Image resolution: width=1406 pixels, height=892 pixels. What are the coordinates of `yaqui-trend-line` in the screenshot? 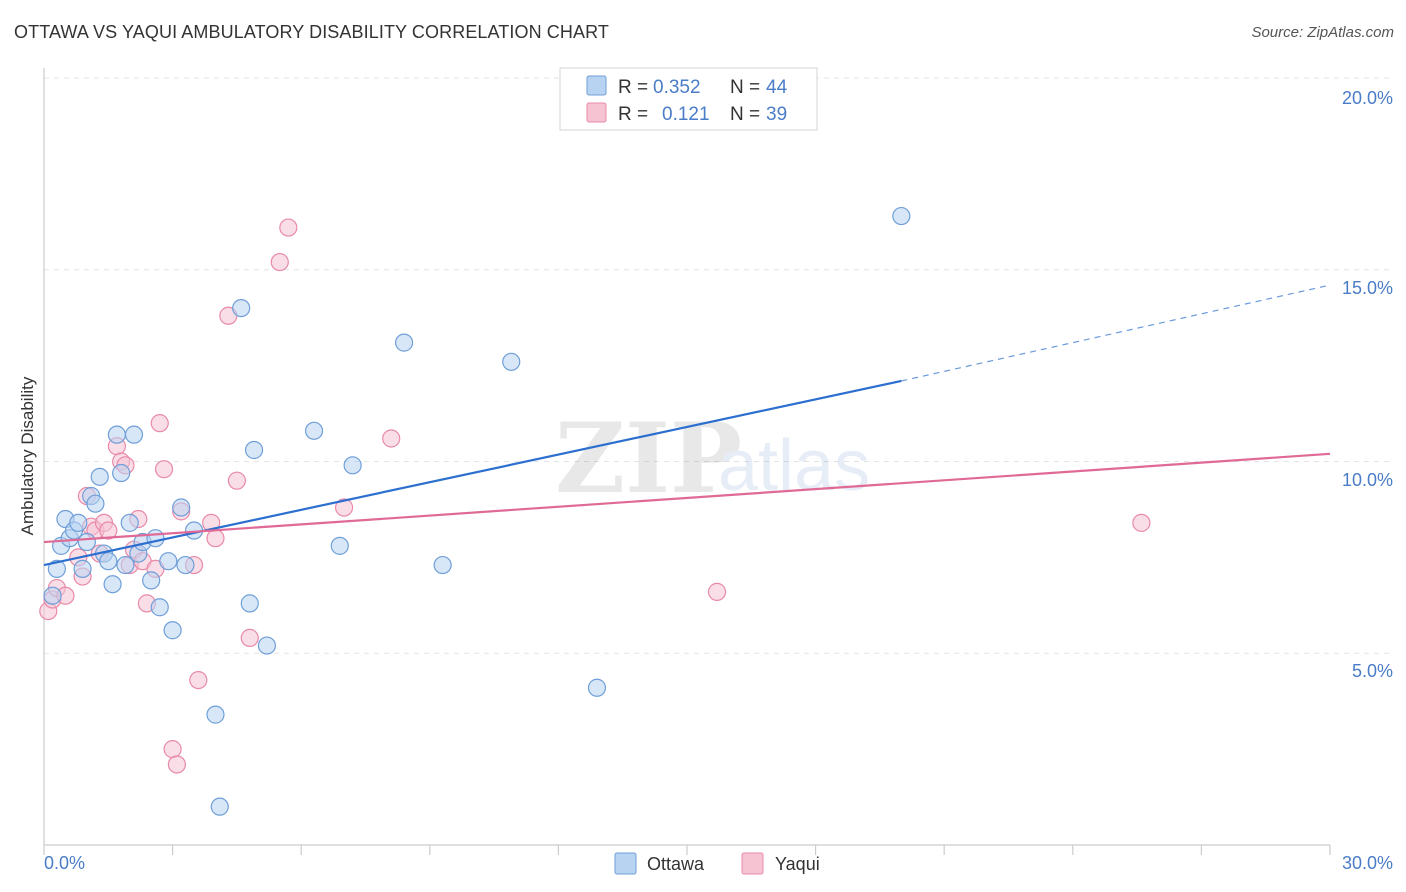 It's located at (687, 498).